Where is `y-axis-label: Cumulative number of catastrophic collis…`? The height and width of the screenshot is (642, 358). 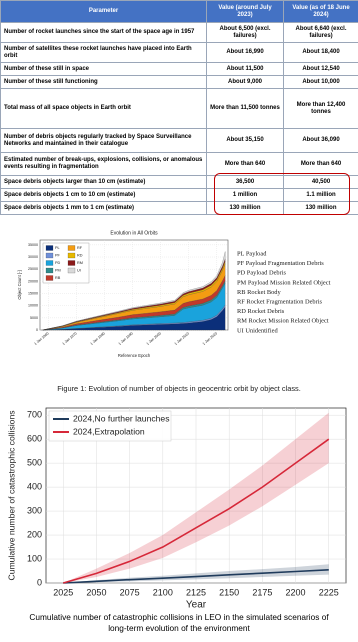 y-axis-label: Cumulative number of catastrophic collis… is located at coordinates (11, 495).